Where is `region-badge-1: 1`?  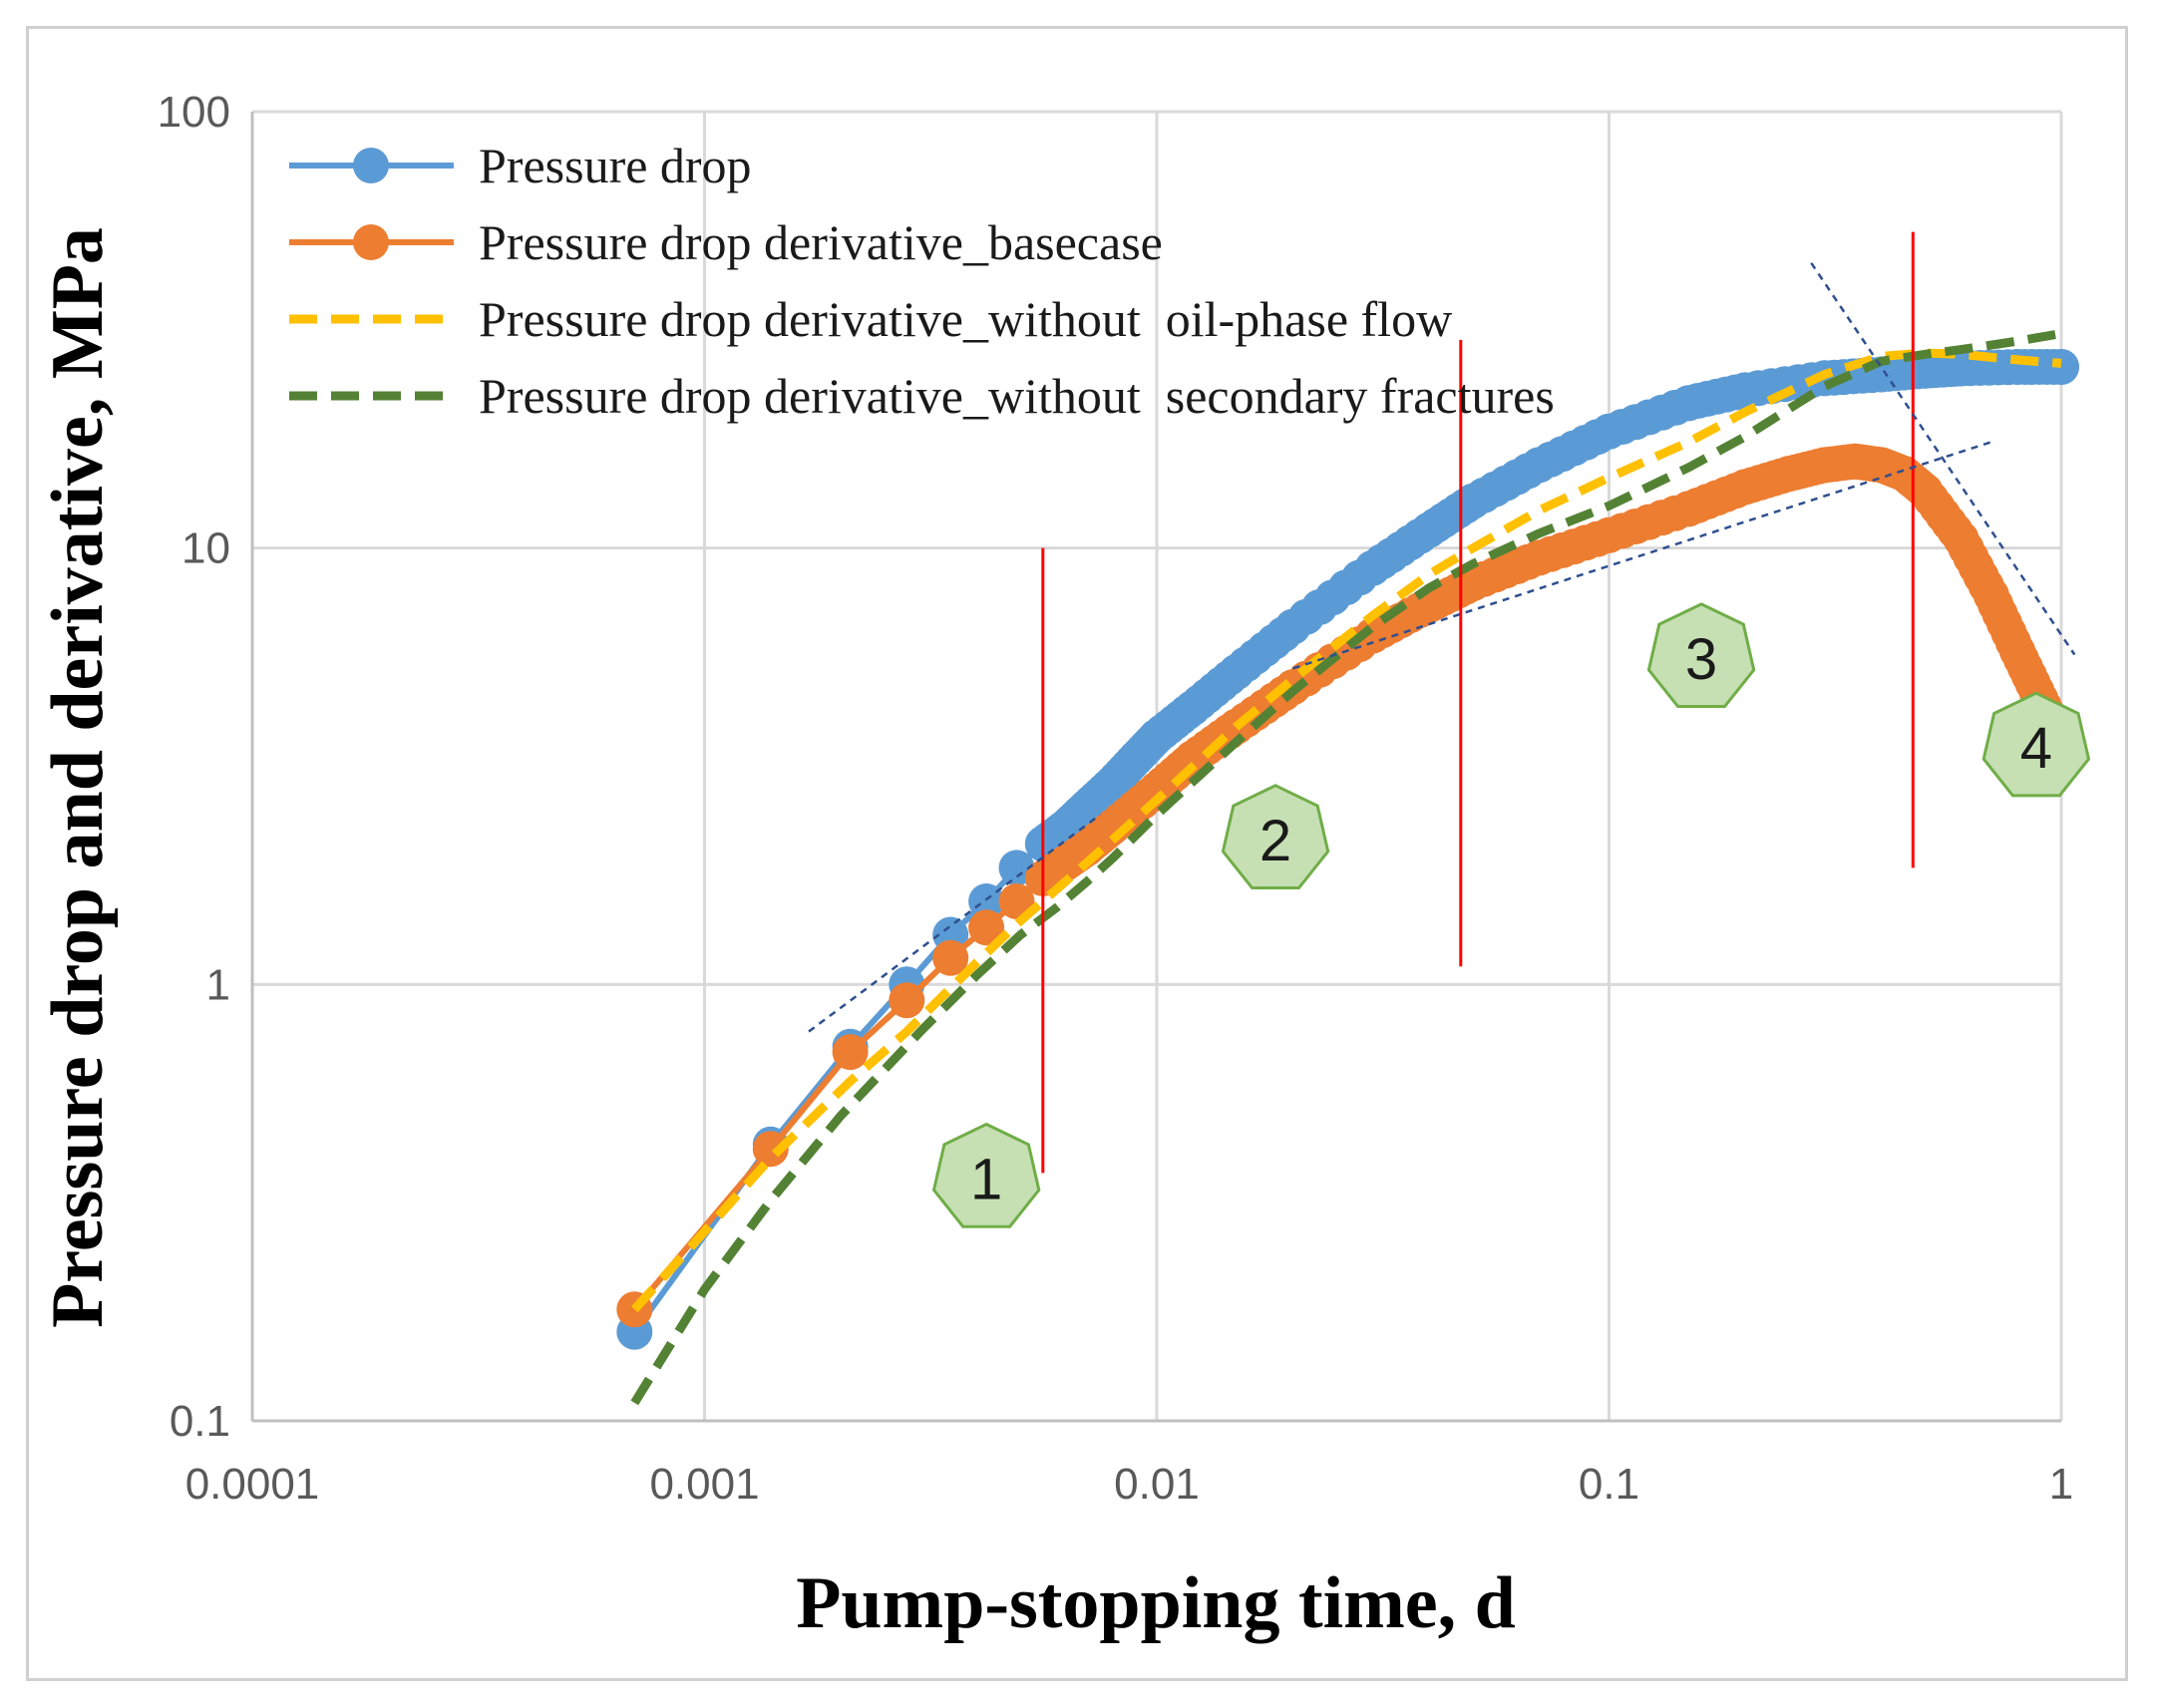 region-badge-1: 1 is located at coordinates (986, 1175).